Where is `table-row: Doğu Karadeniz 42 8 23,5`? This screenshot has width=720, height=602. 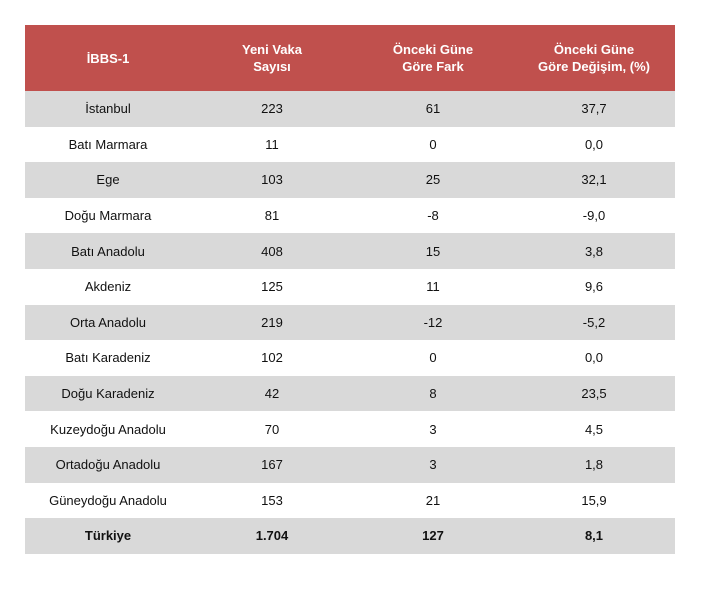 table-row: Doğu Karadeniz 42 8 23,5 is located at coordinates (350, 393).